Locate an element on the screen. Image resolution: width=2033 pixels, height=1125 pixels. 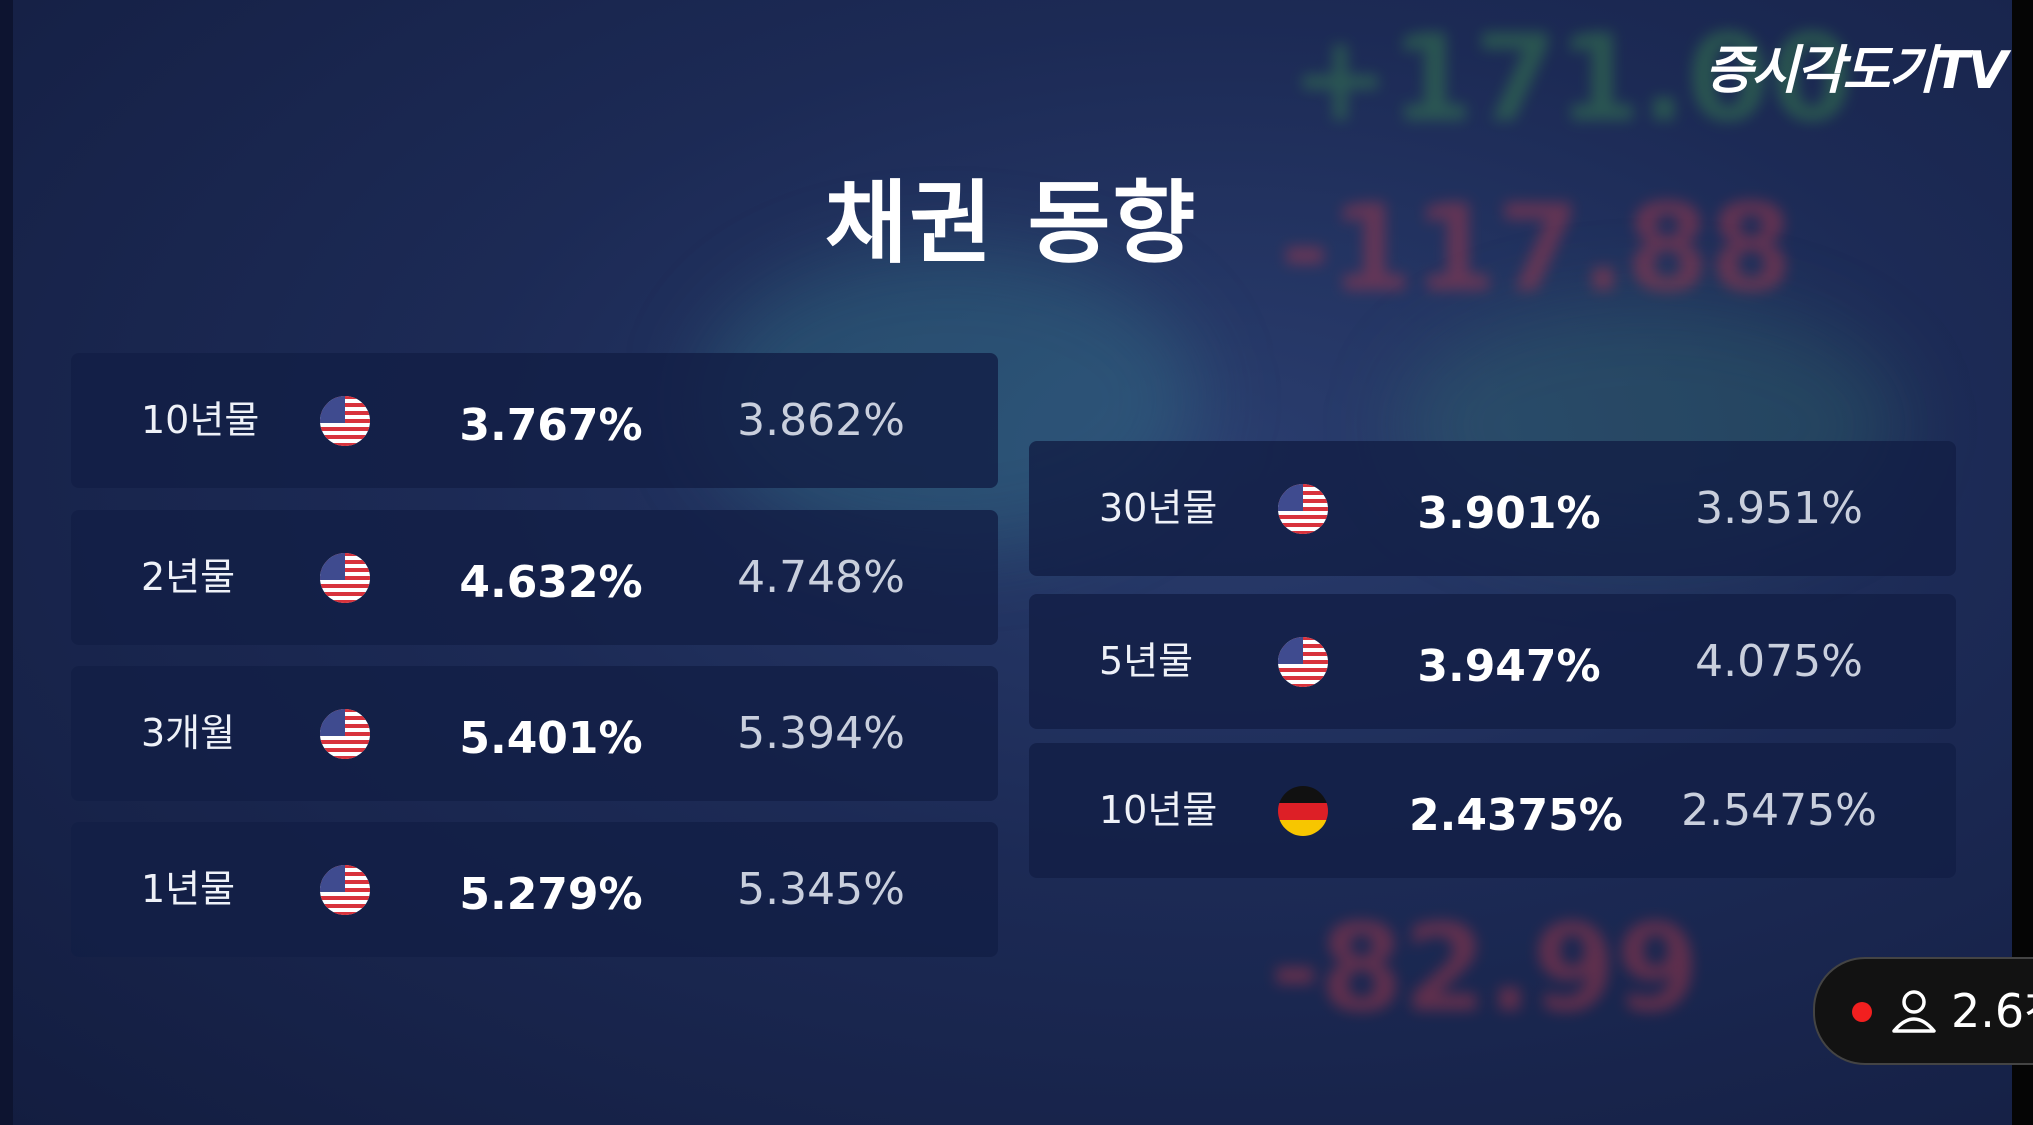
maturity: 30년물 is located at coordinates (1158, 508).